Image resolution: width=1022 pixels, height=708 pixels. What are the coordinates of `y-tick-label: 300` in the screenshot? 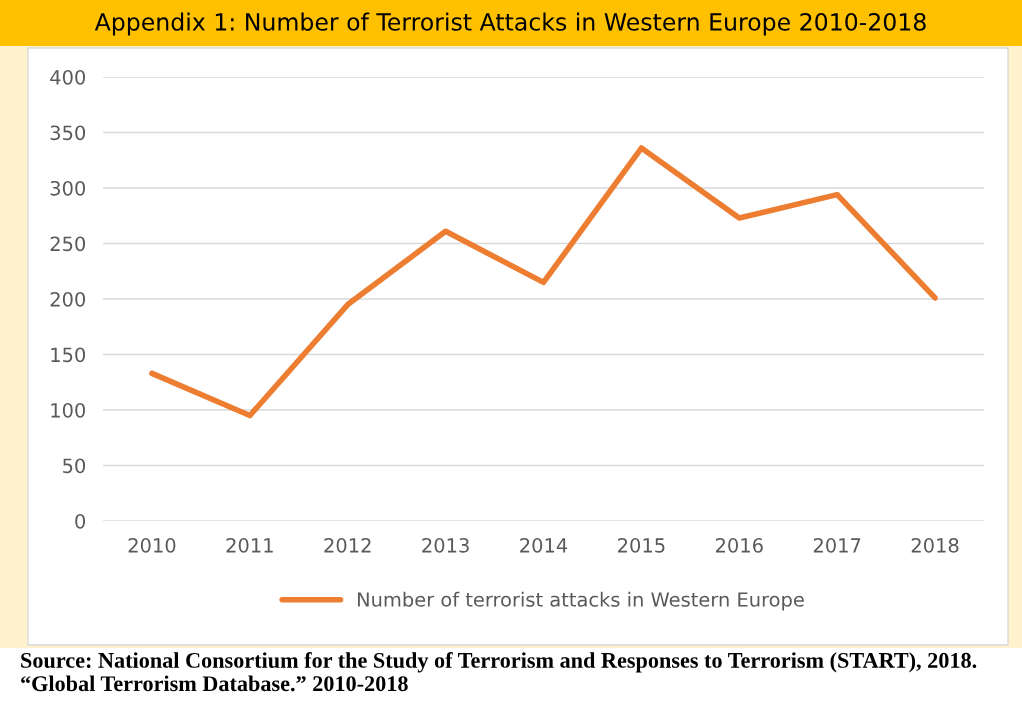 It's located at (68, 188).